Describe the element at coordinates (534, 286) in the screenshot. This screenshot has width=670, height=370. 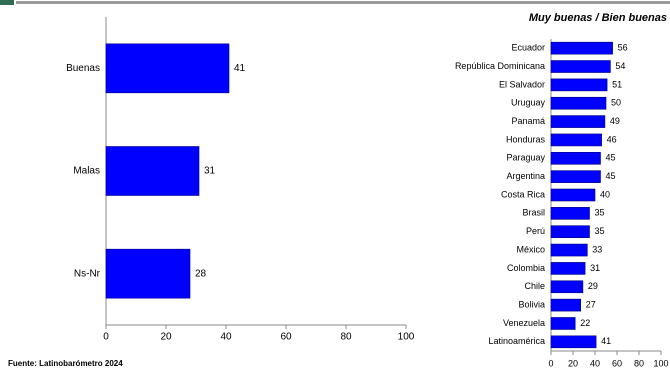
I see `category-label: Chile` at that location.